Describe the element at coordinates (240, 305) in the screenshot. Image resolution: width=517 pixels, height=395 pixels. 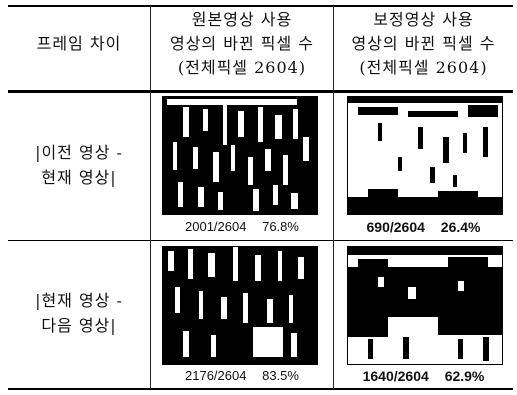
I see `row2-original-diff-image` at that location.